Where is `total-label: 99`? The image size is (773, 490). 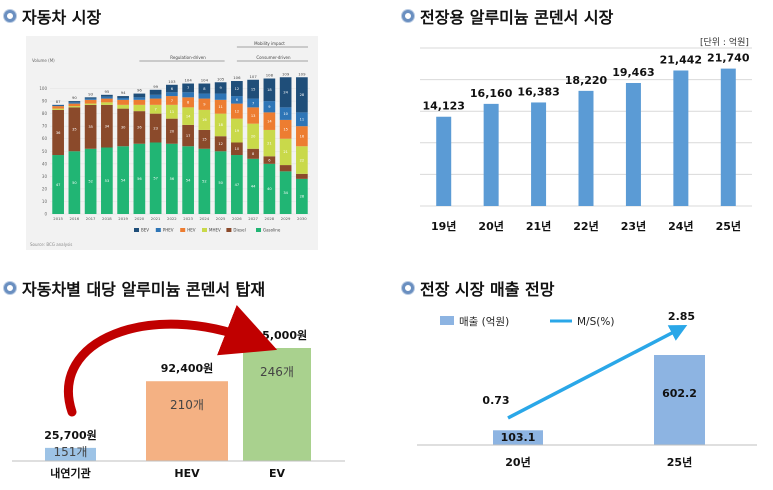
total-label: 99 is located at coordinates (155, 86).